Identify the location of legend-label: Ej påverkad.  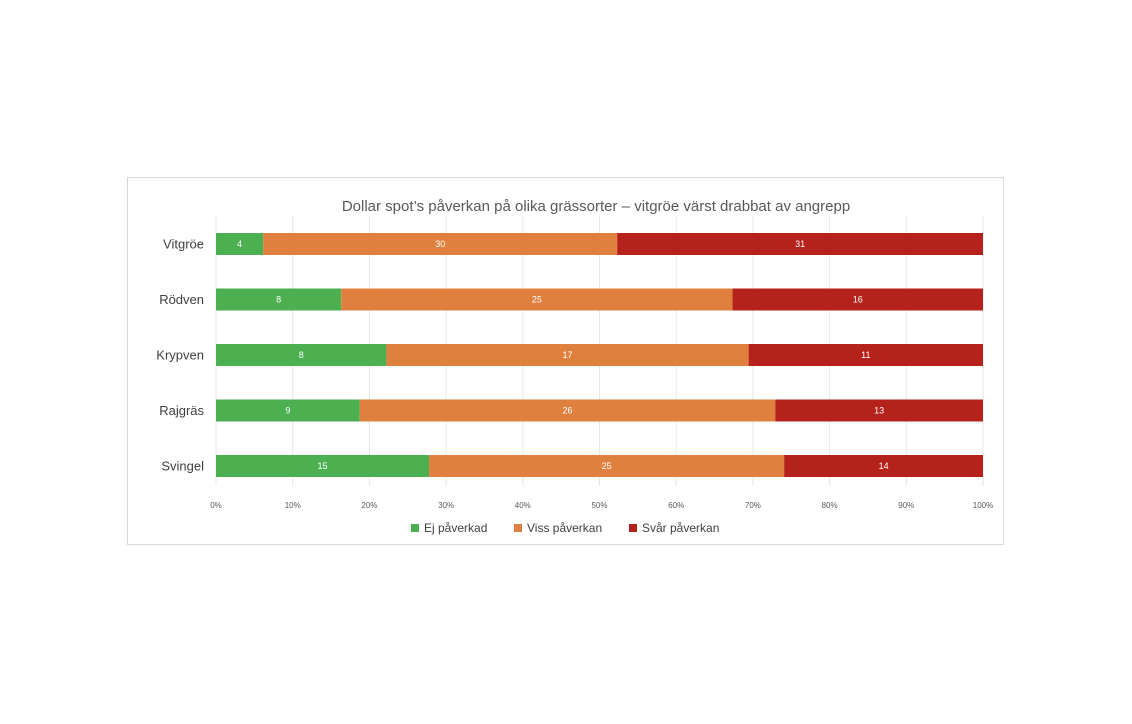
(455, 528).